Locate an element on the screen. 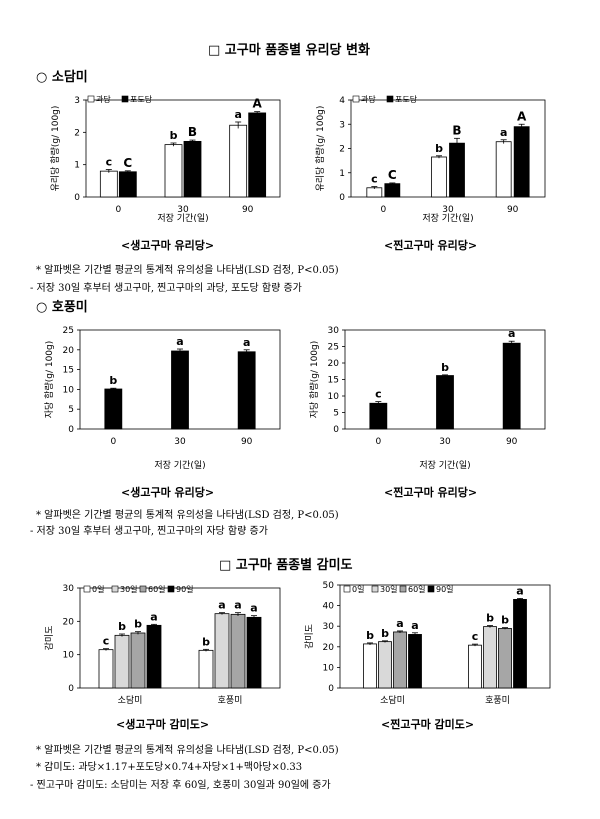 The width and height of the screenshot is (600, 819). note-summary-1: - 저장 30일 후부터 생고구마, 찐고구마의 과당, 포도당 함량 증가 is located at coordinates (166, 288).